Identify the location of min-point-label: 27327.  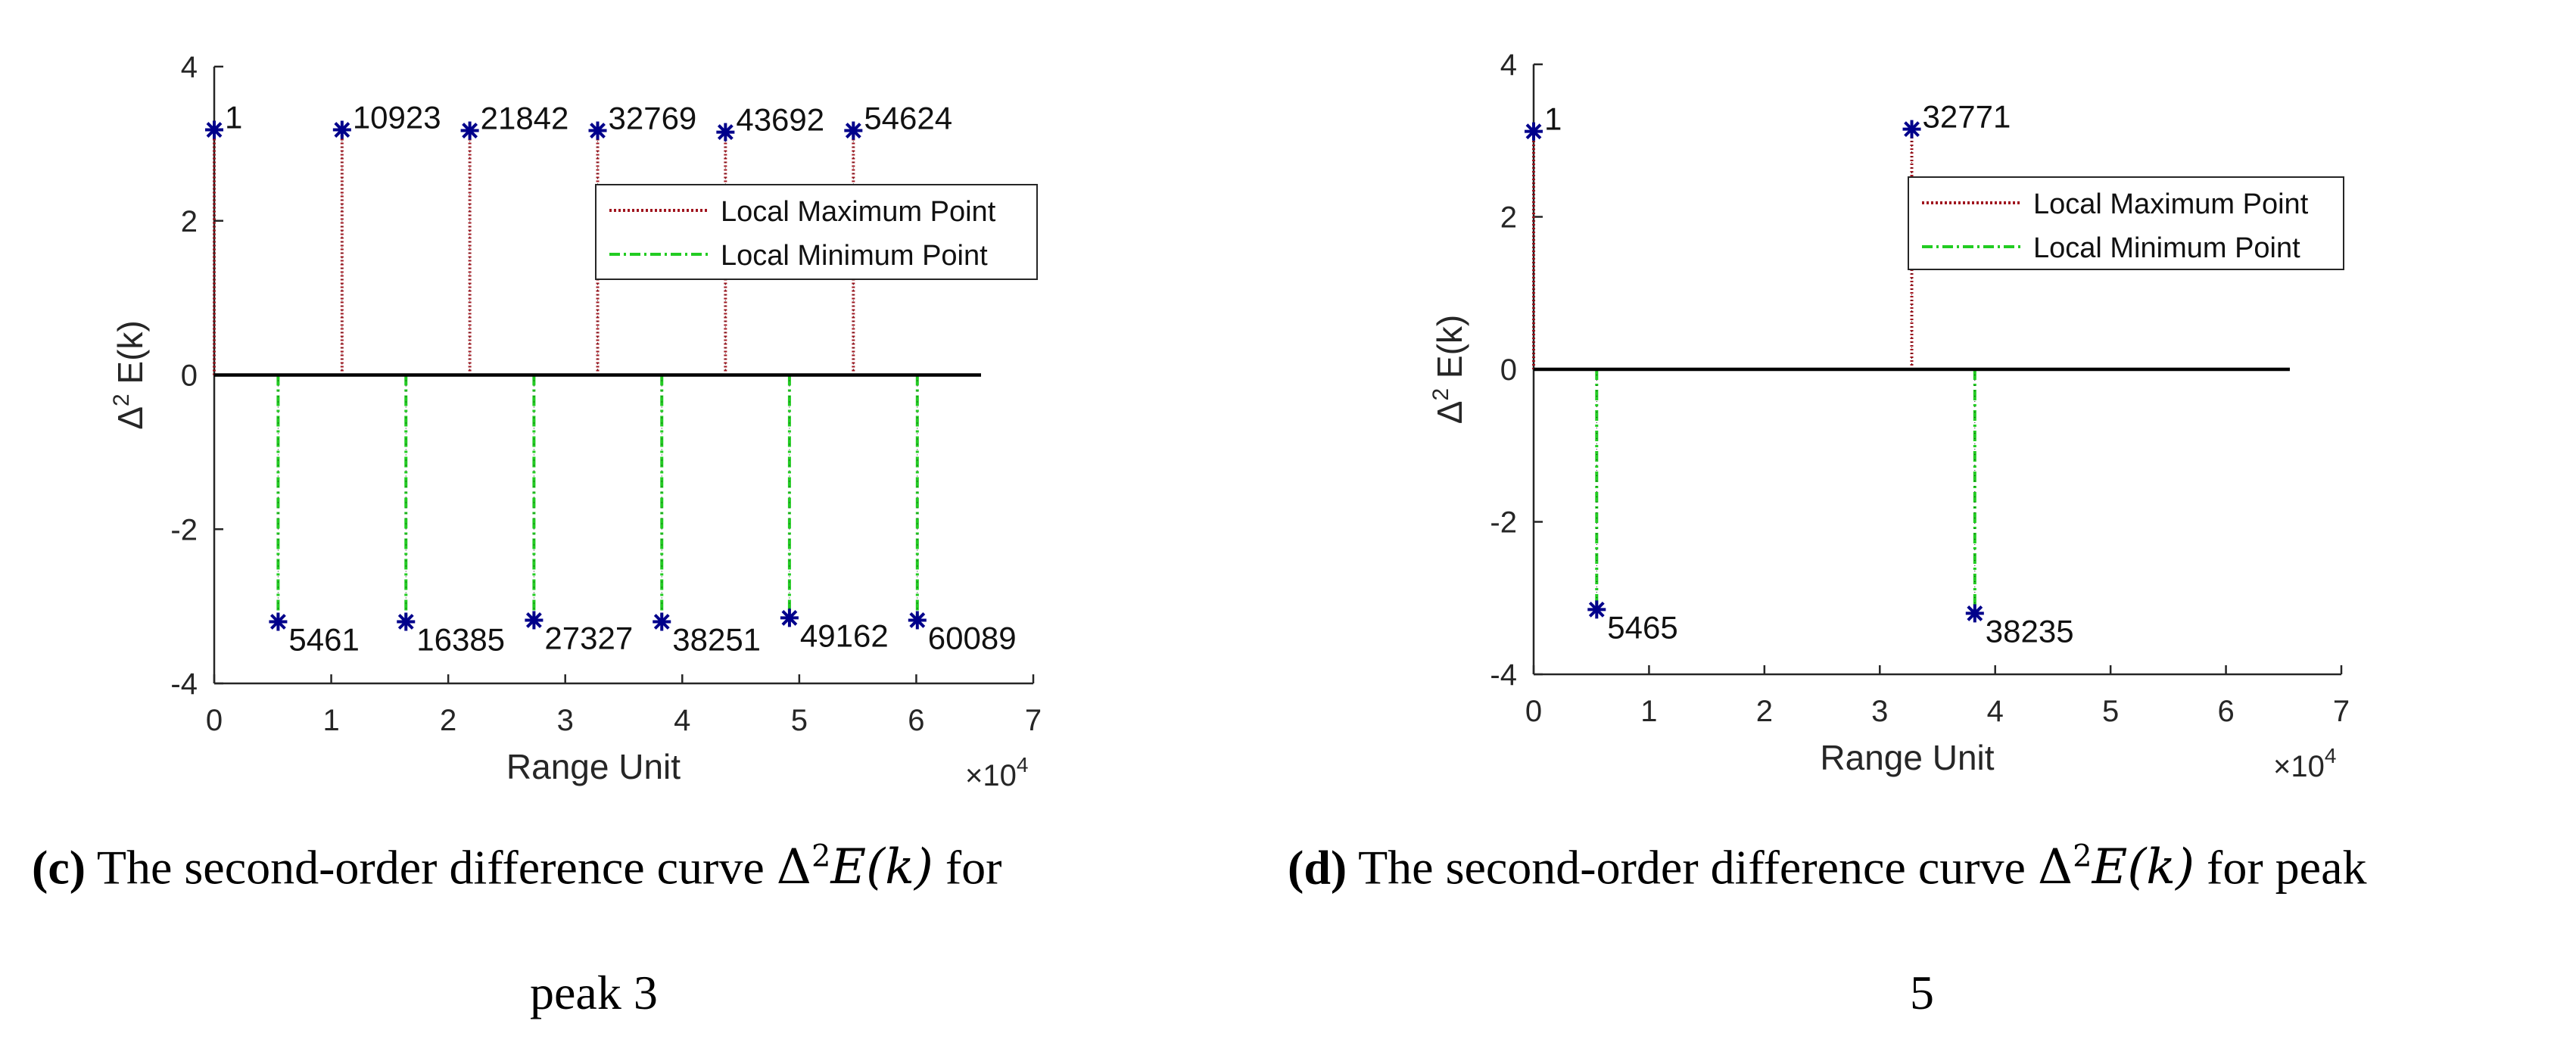
(588, 638).